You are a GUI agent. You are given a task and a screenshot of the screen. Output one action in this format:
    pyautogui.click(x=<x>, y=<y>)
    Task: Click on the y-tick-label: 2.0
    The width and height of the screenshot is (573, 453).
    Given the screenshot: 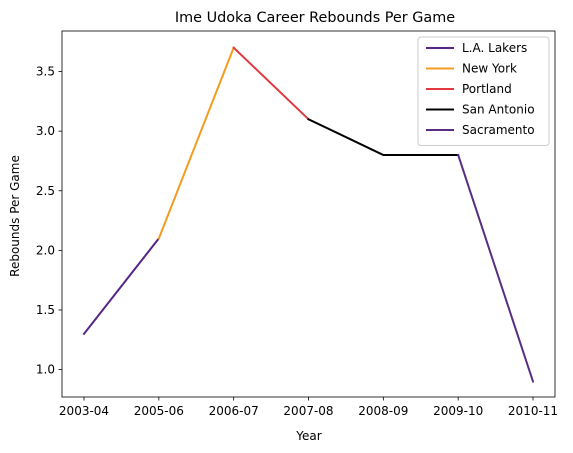 What is the action you would take?
    pyautogui.click(x=45, y=250)
    